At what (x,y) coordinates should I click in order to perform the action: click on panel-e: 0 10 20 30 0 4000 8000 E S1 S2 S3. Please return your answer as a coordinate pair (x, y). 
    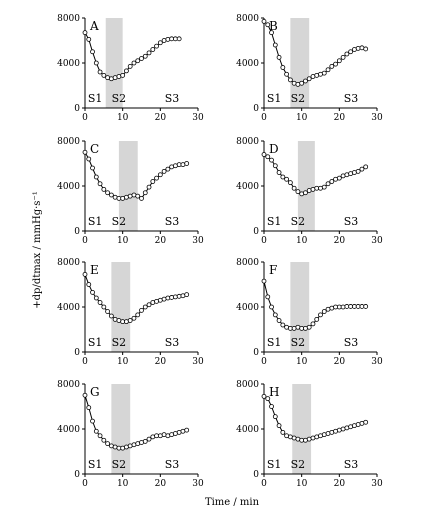
    Looking at the image, I should click on (130, 312).